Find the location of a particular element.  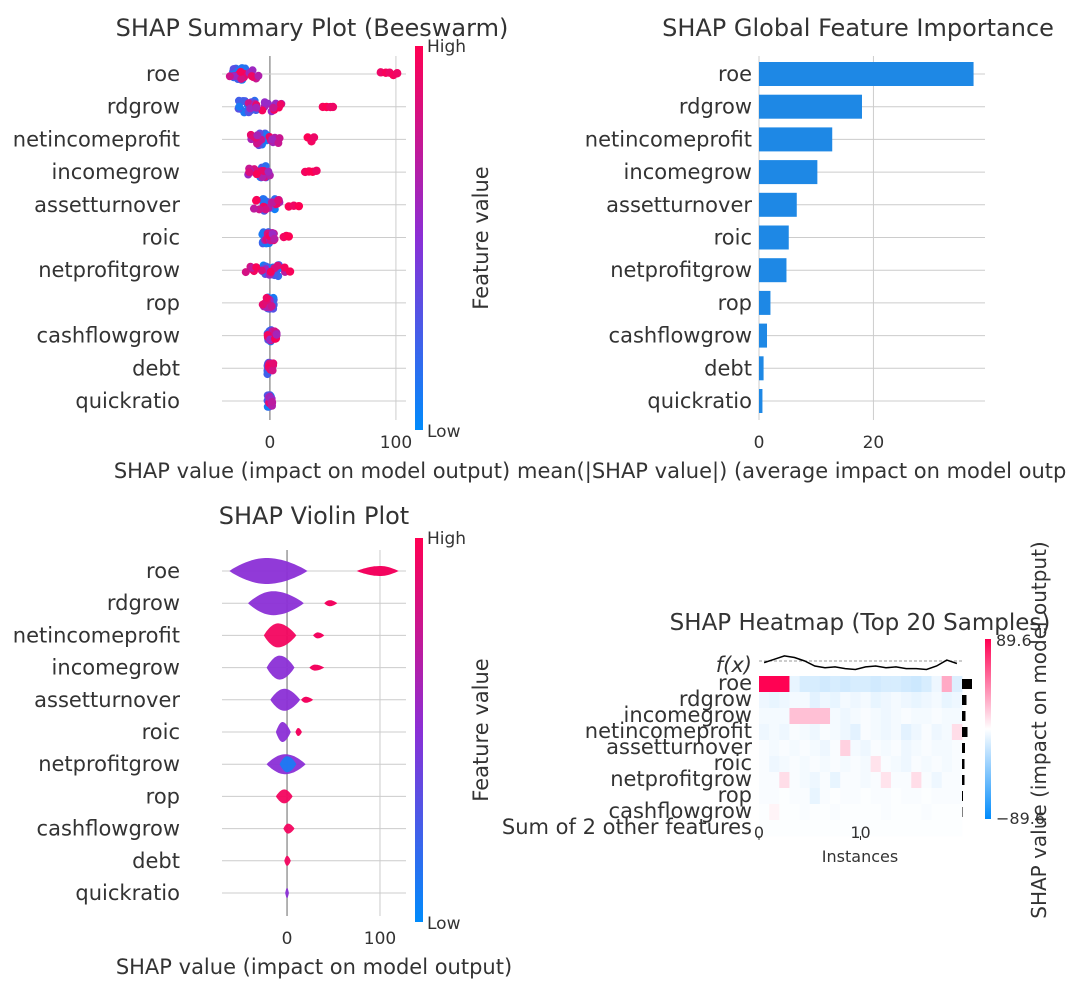

heatmap-row-label: cashflowgrow is located at coordinates (680, 811).